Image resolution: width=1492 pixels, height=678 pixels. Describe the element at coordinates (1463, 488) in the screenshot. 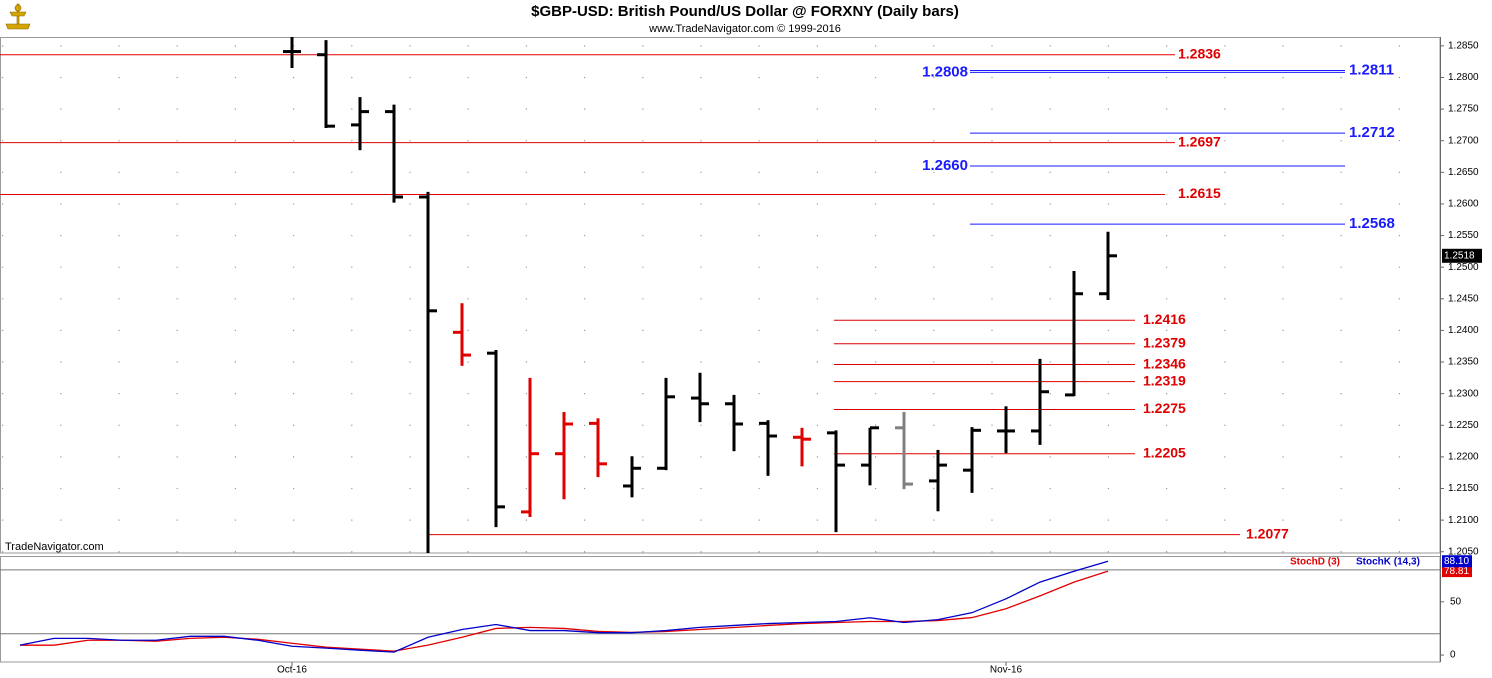

I see `y-tick-label: 1.2150` at that location.